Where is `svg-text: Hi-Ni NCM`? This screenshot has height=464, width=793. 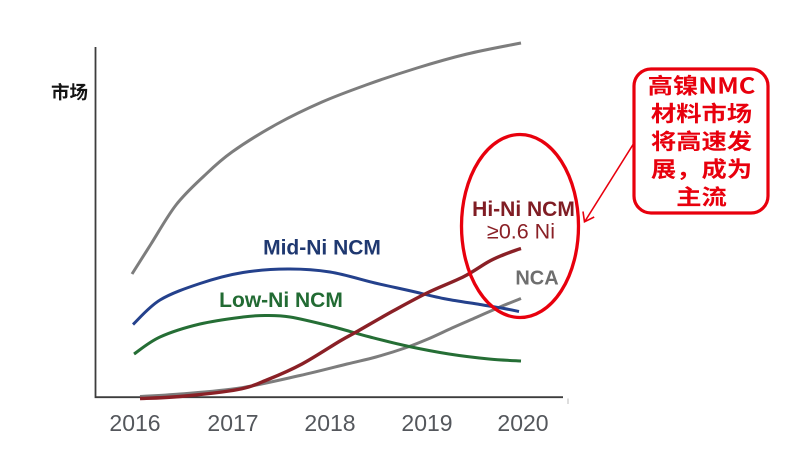 svg-text: Hi-Ni NCM is located at coordinates (523, 209).